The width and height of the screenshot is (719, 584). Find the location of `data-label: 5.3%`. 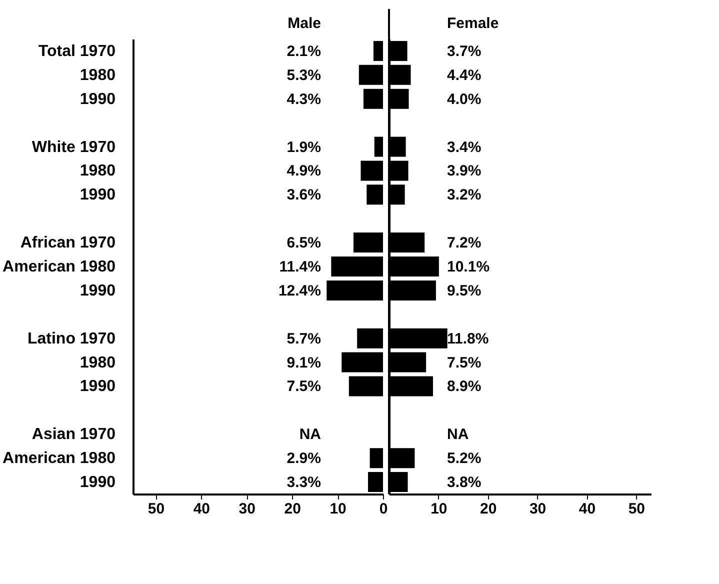

data-label: 5.3% is located at coordinates (303, 75).